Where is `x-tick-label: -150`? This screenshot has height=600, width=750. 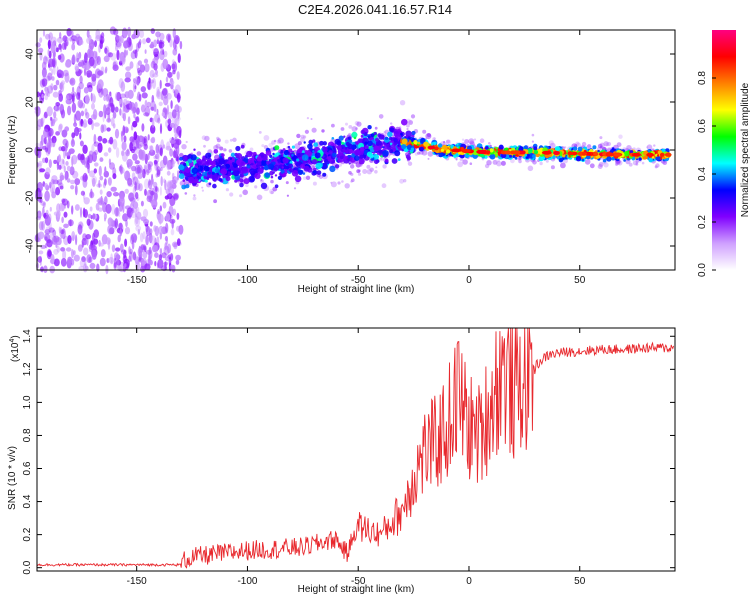 x-tick-label: -150 is located at coordinates (137, 581).